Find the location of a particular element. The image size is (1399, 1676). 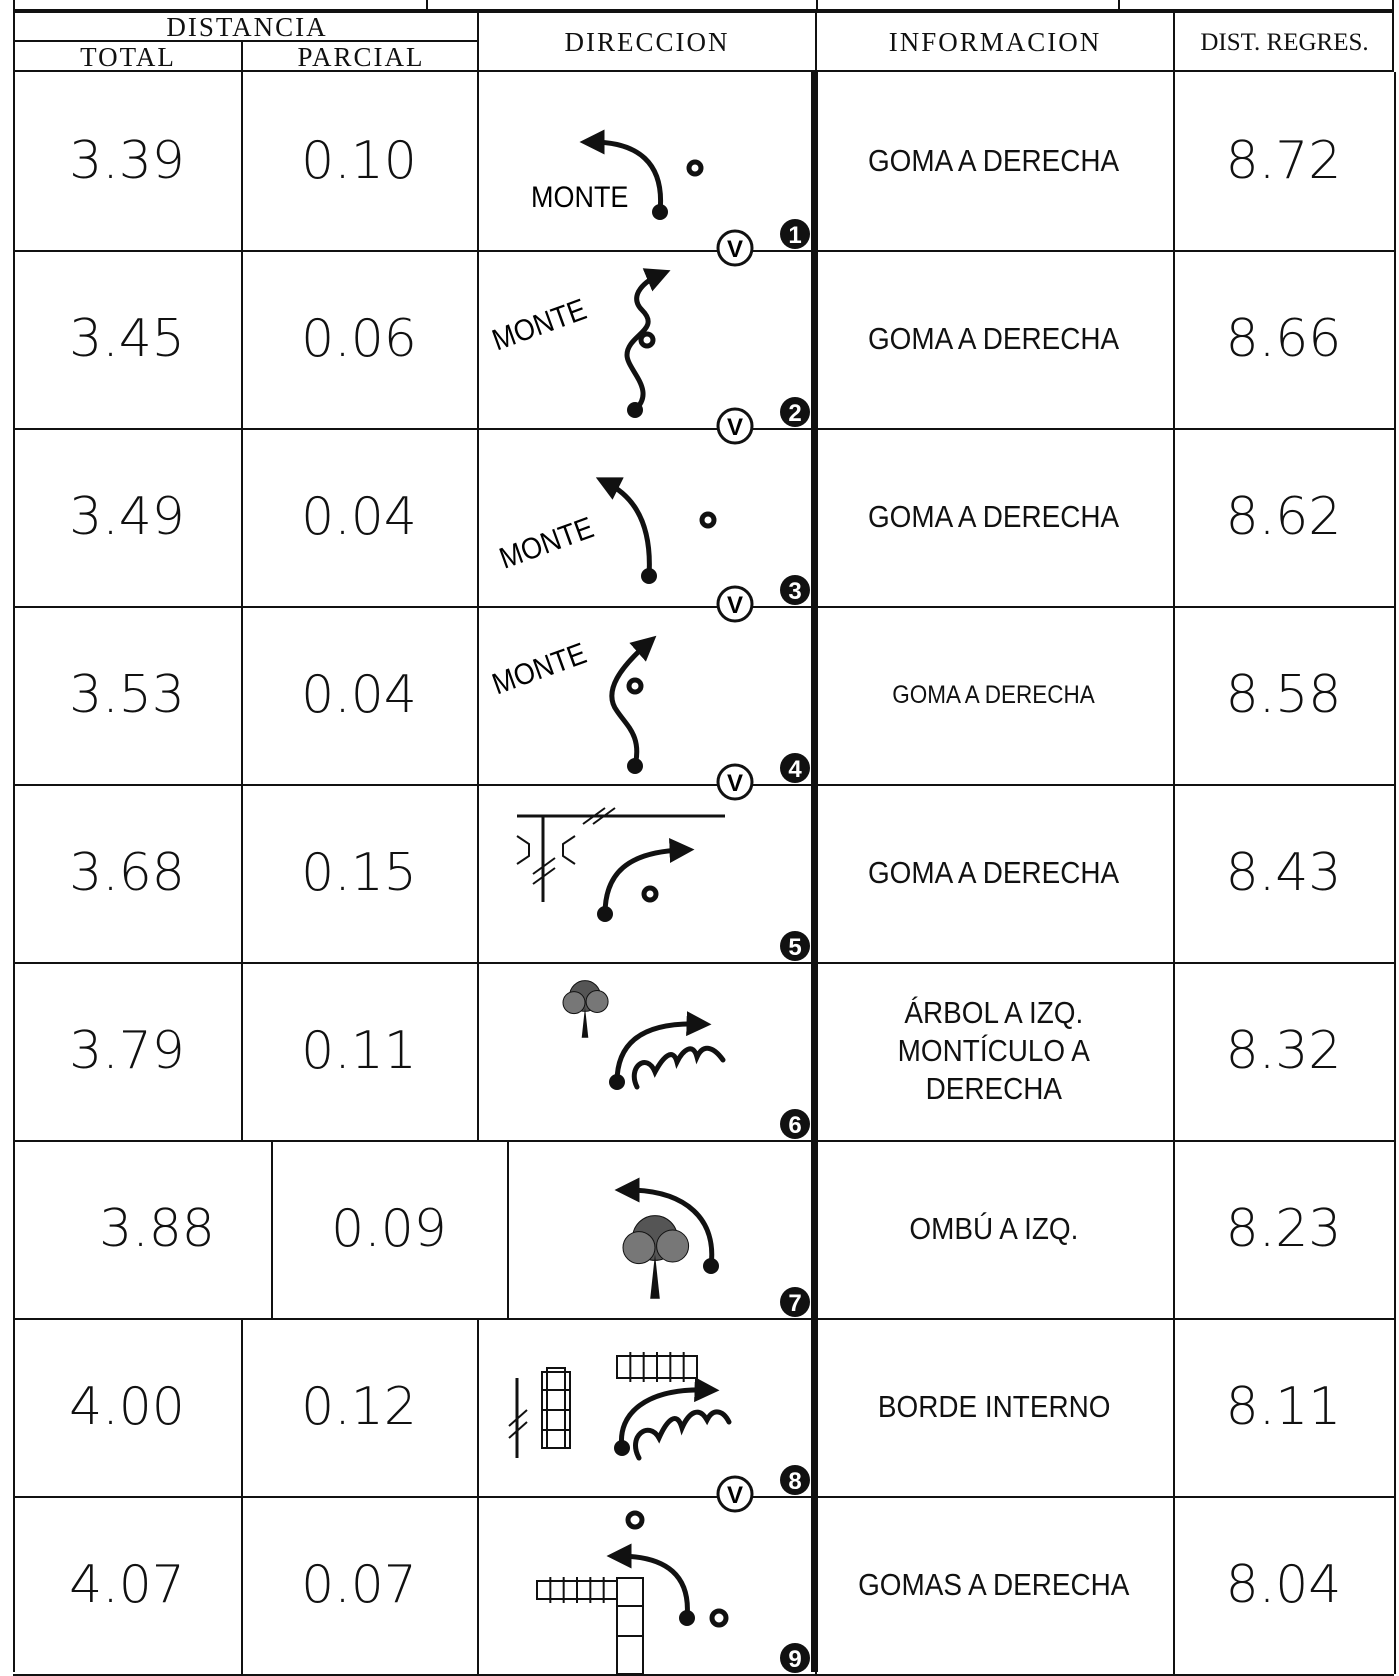

direction-icon: 7 is located at coordinates (712, 1247).